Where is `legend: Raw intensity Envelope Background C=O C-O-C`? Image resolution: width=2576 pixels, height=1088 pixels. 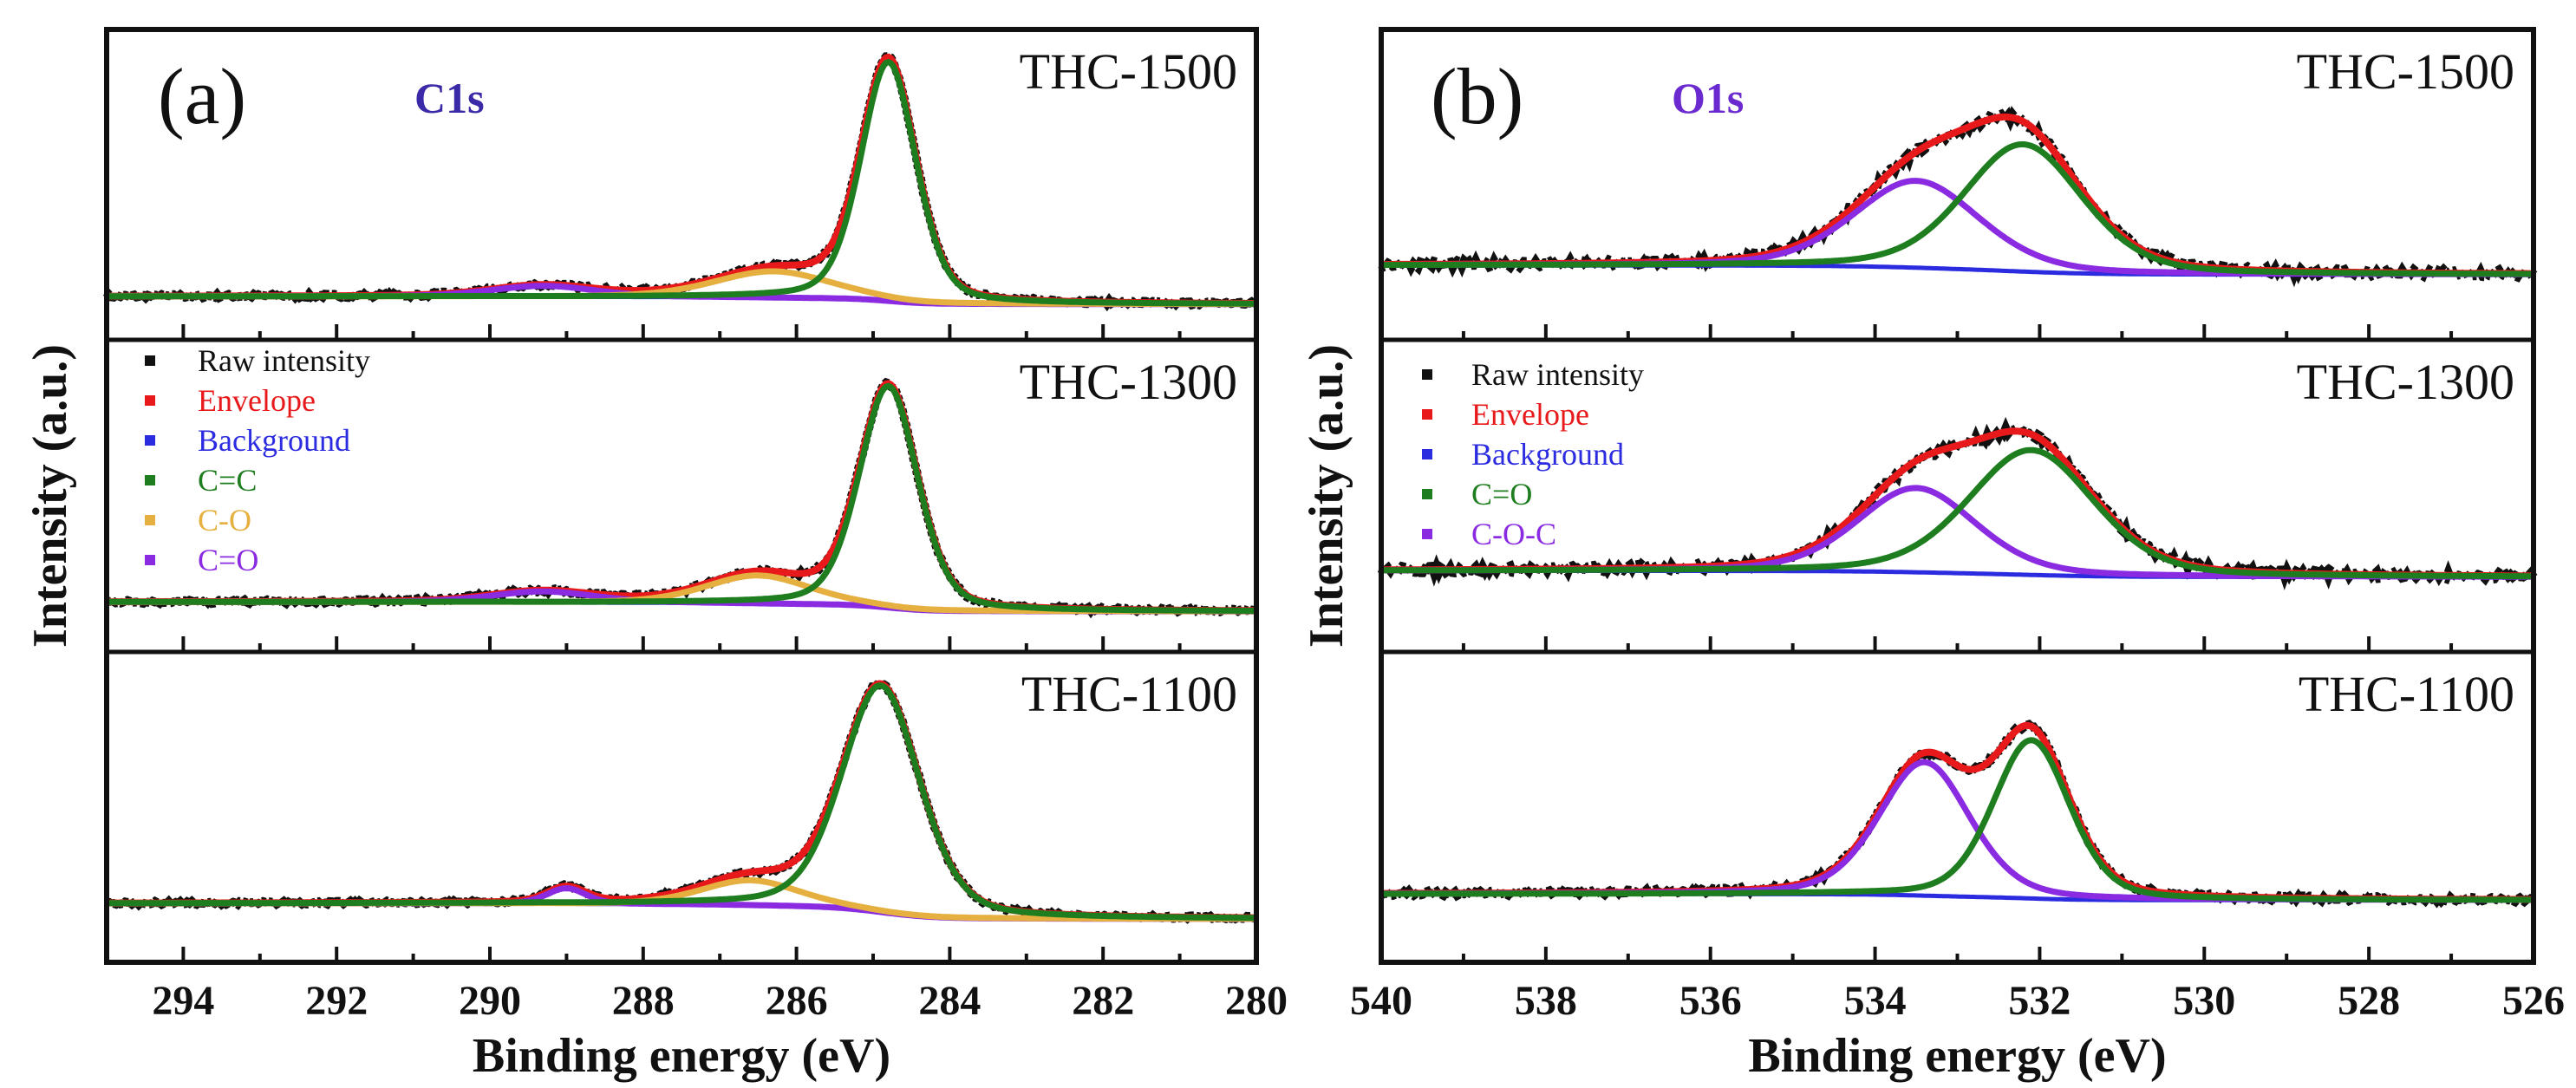 legend: Raw intensity Envelope Background C=O C-O-C is located at coordinates (1533, 454).